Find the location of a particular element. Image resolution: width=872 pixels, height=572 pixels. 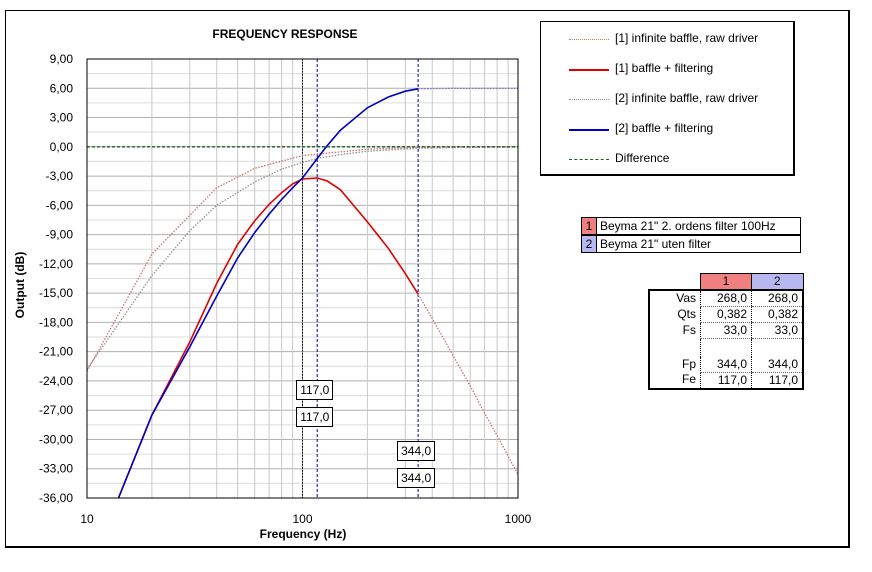

legend-entry: [1] baffle + filtering is located at coordinates (666, 70).